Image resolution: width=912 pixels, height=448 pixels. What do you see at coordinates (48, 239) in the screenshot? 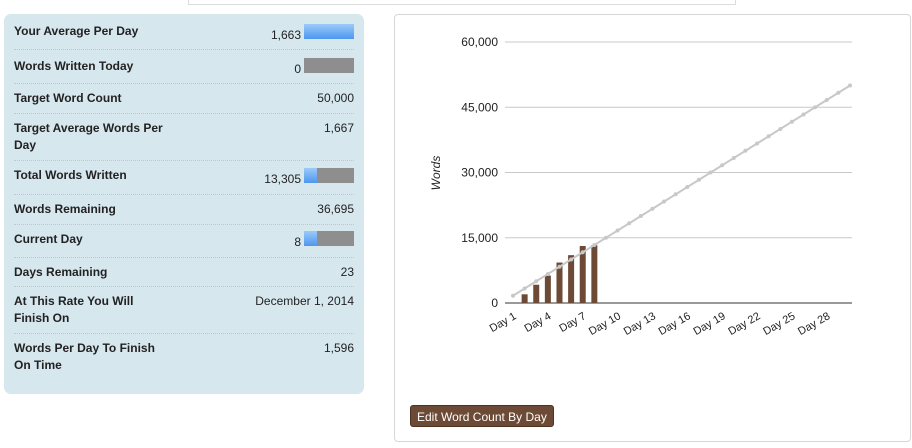
I see `stat-label: Current Day` at bounding box center [48, 239].